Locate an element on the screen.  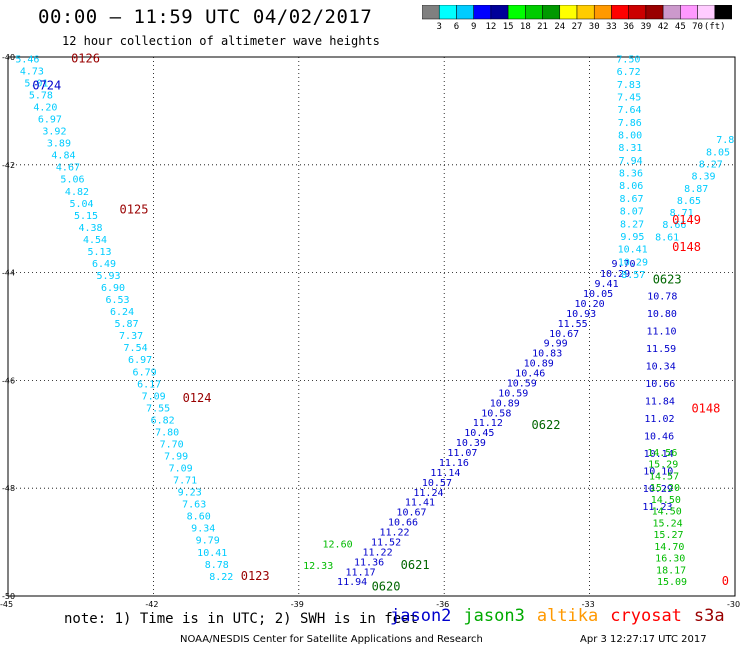
wave-height-value: 4.38 is located at coordinates (90, 228).